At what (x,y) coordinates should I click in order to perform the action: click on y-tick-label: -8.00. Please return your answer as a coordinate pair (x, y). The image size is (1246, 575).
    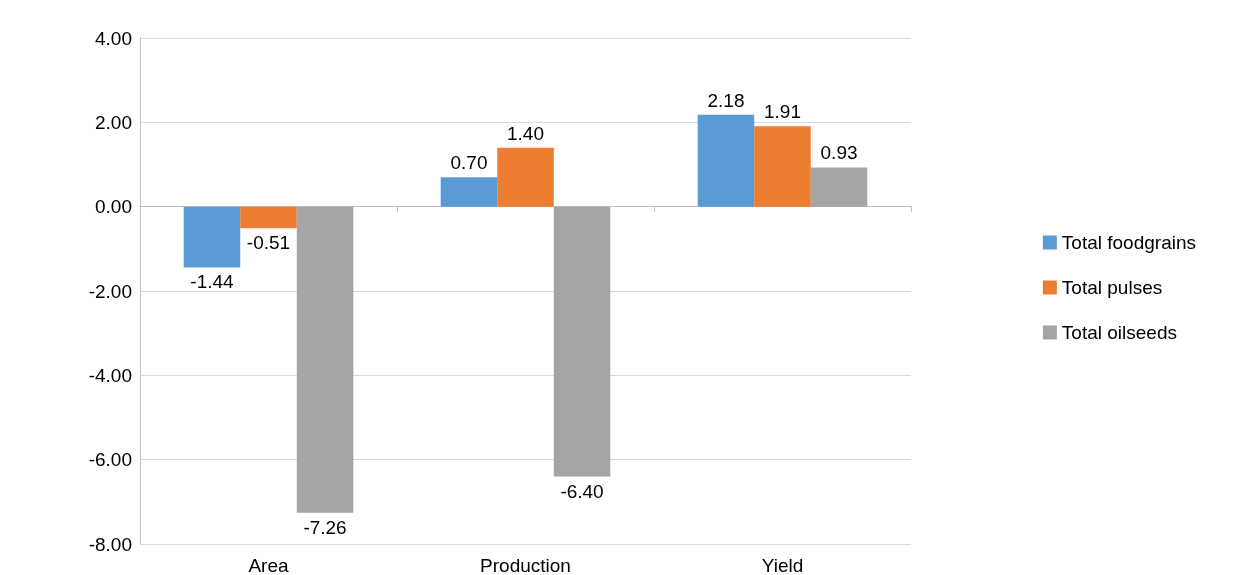
    Looking at the image, I should click on (110, 544).